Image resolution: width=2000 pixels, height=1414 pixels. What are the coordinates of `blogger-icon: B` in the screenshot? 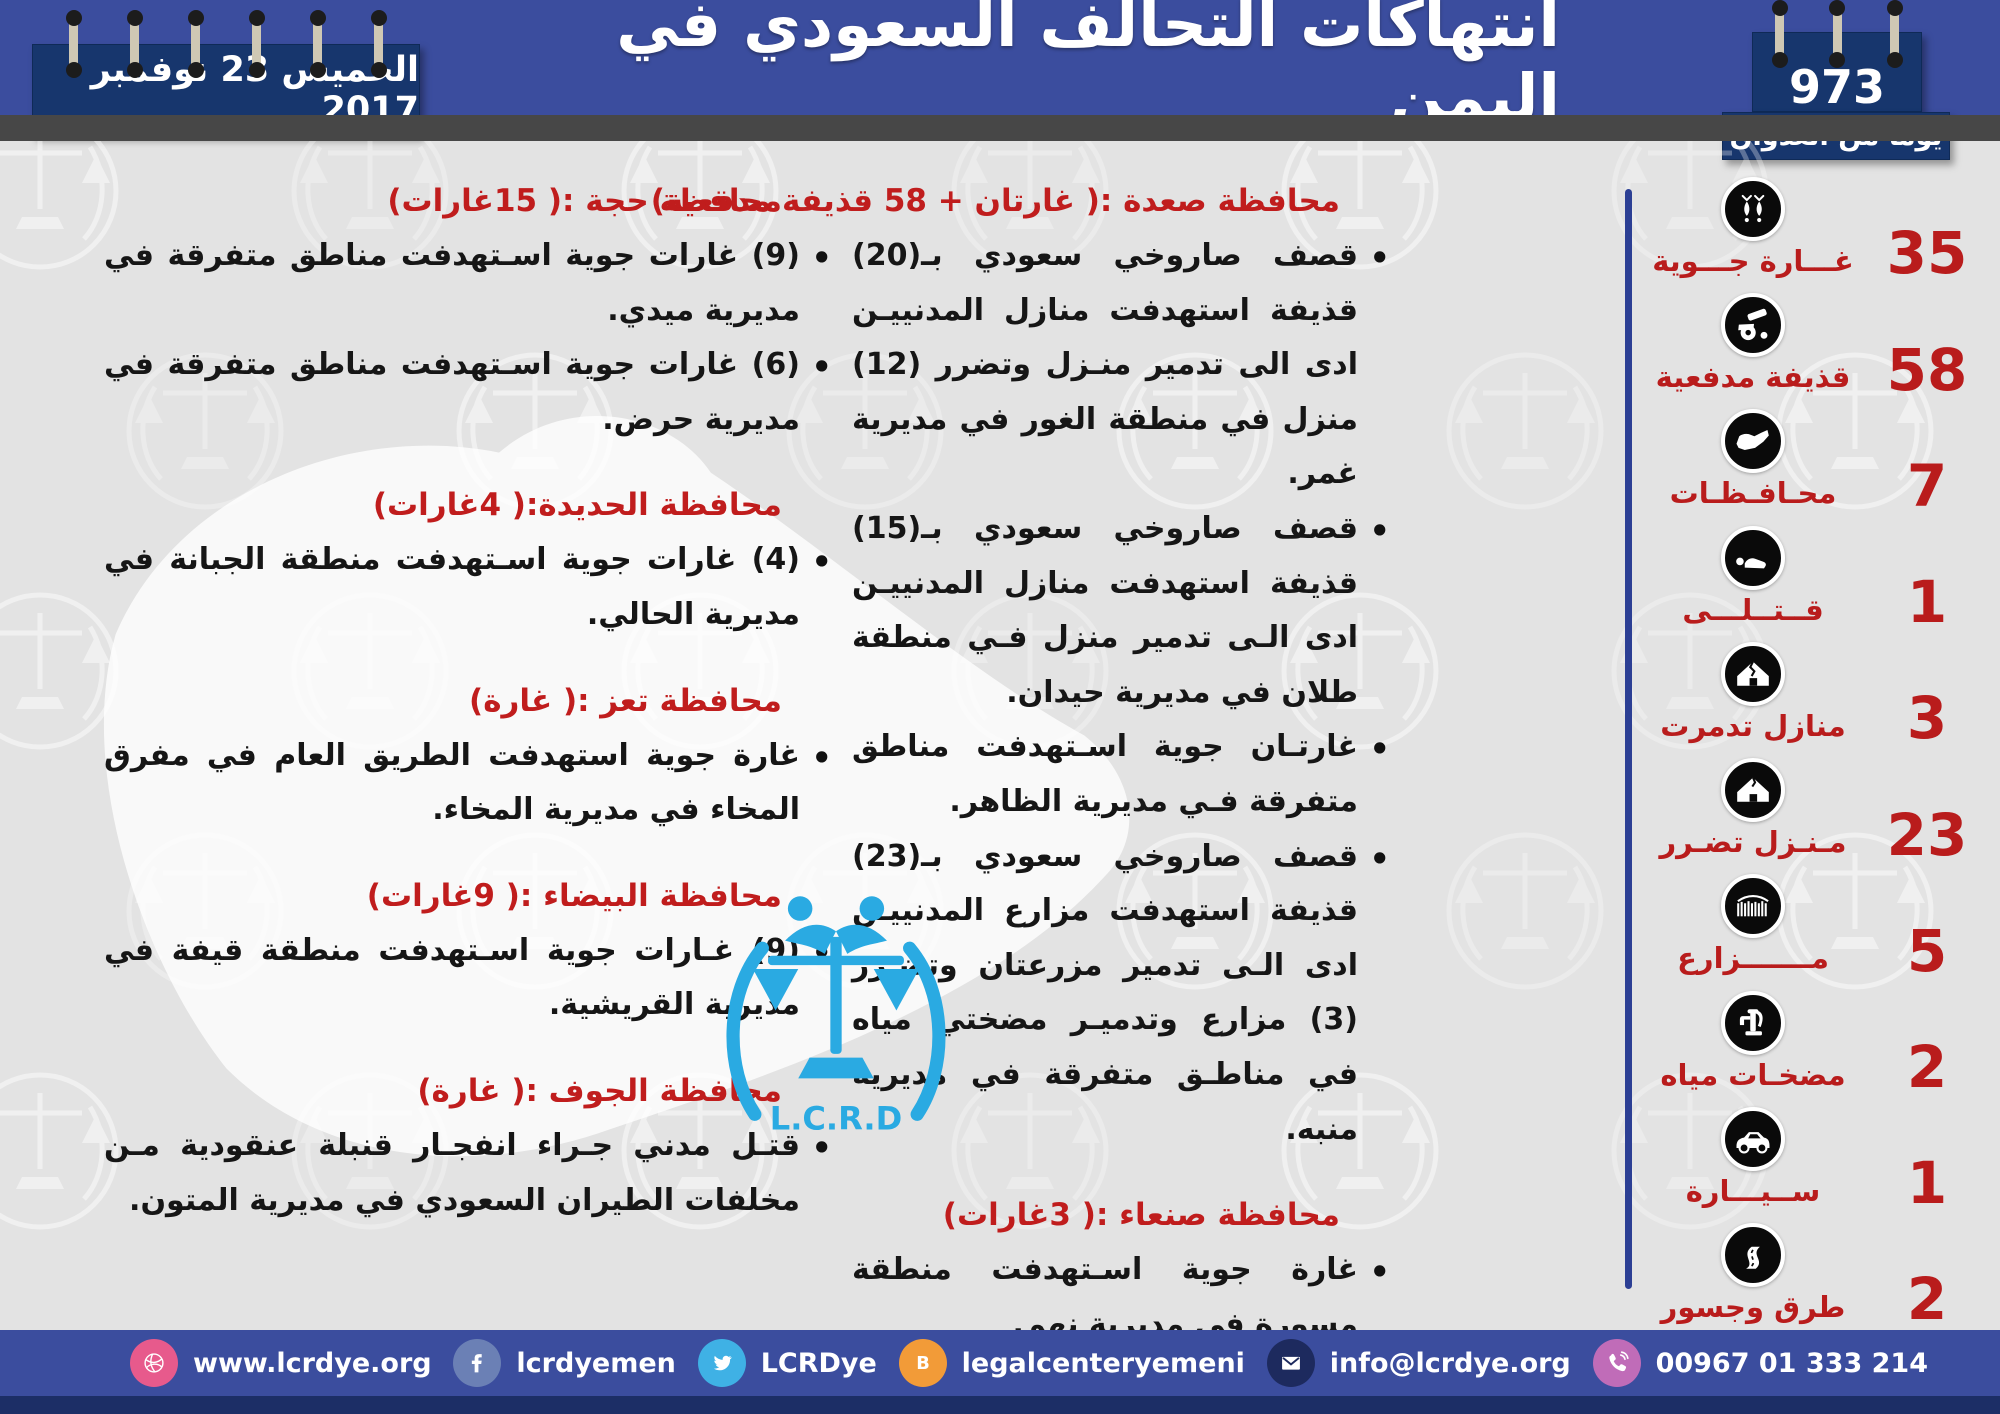 It's located at (922, 1363).